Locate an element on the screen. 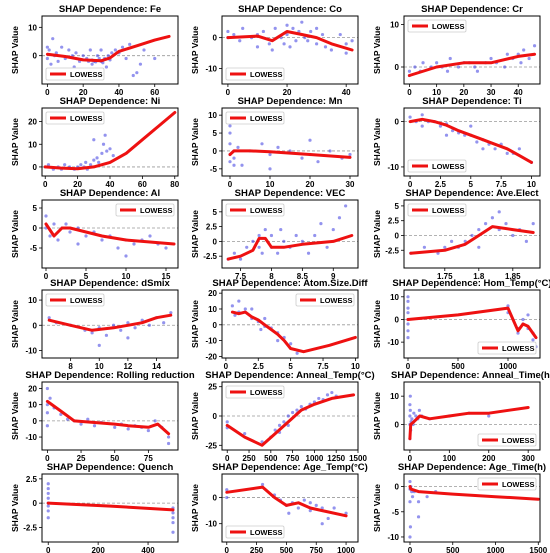  panel-title: SHAP Dependence: Quench is located at coordinates (110, 467).